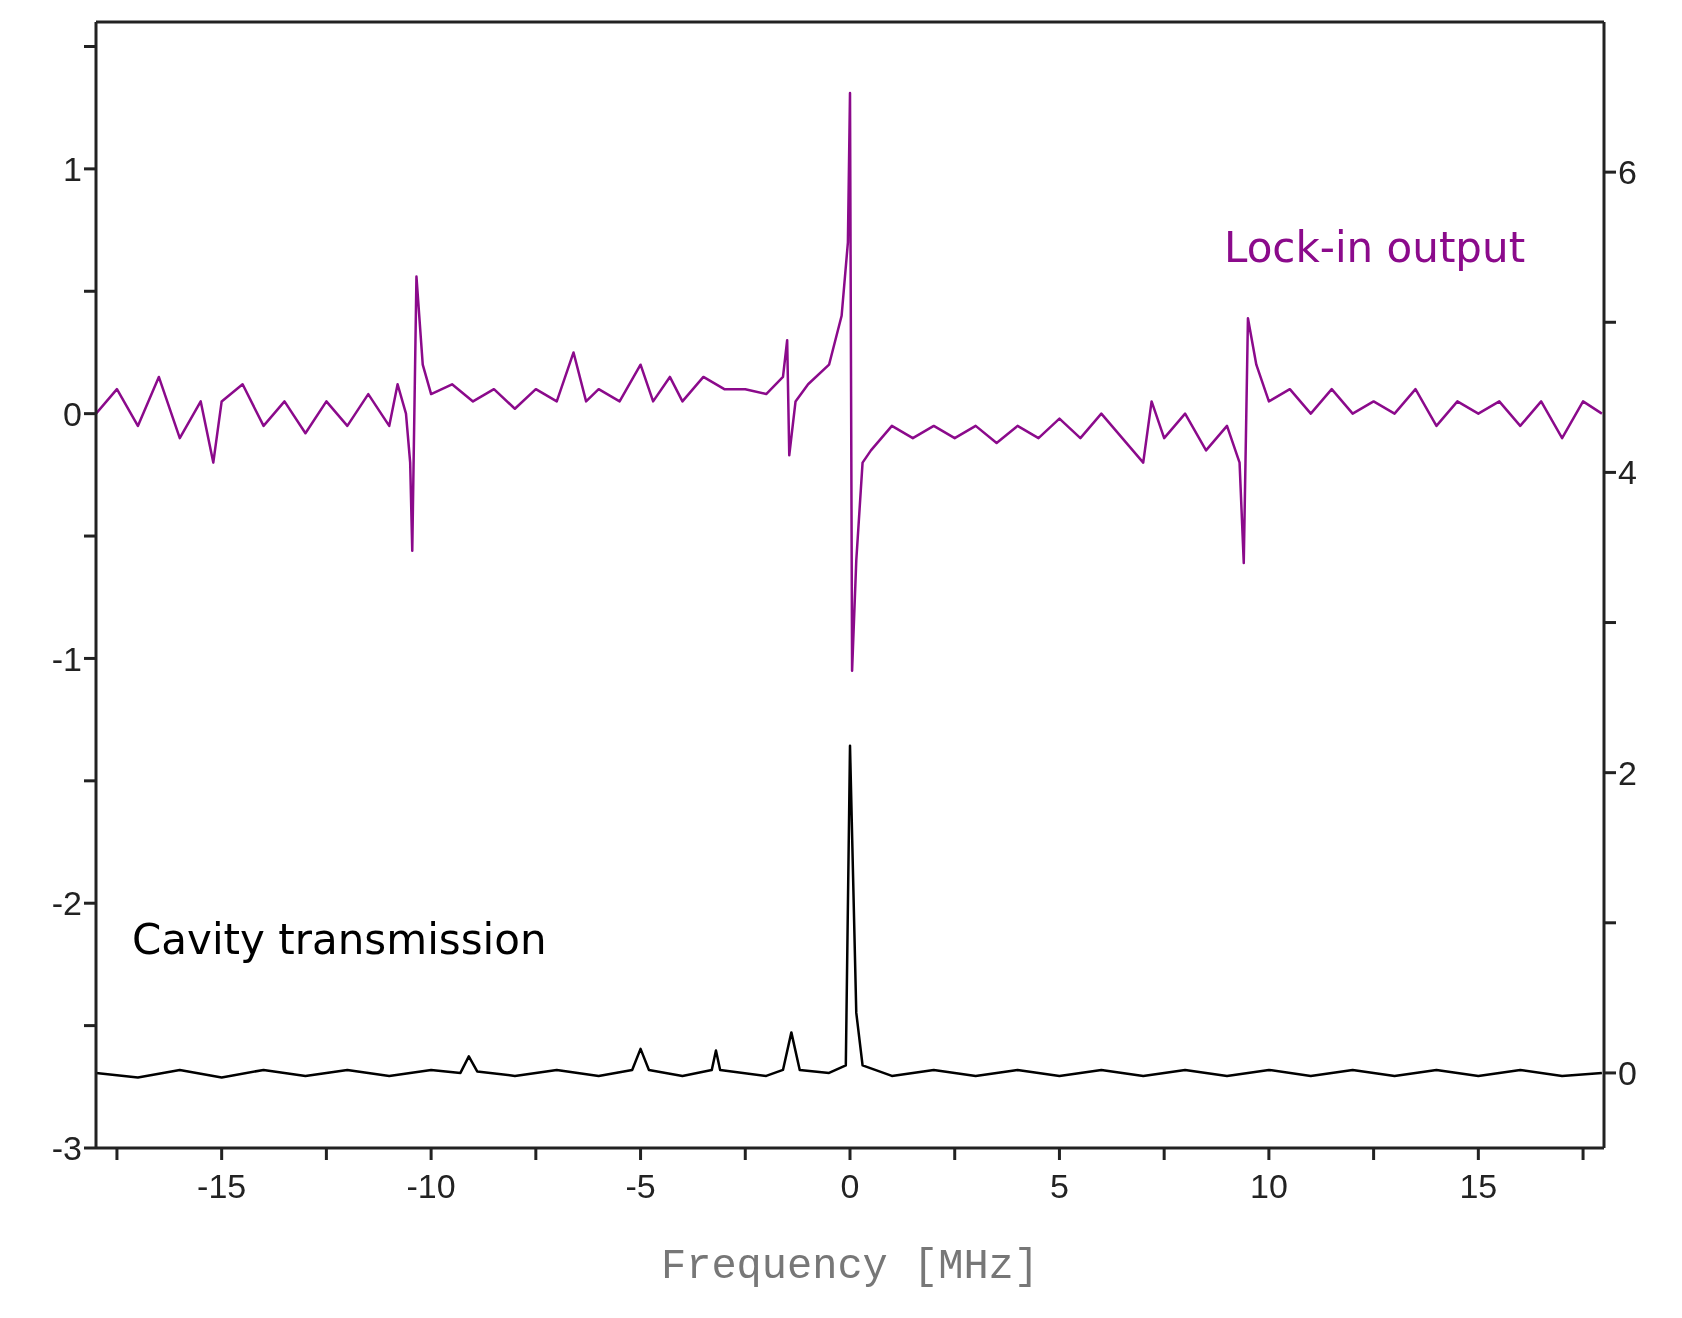 This screenshot has width=1682, height=1318. Describe the element at coordinates (1627, 472) in the screenshot. I see `y2-tick-label: 4` at that location.